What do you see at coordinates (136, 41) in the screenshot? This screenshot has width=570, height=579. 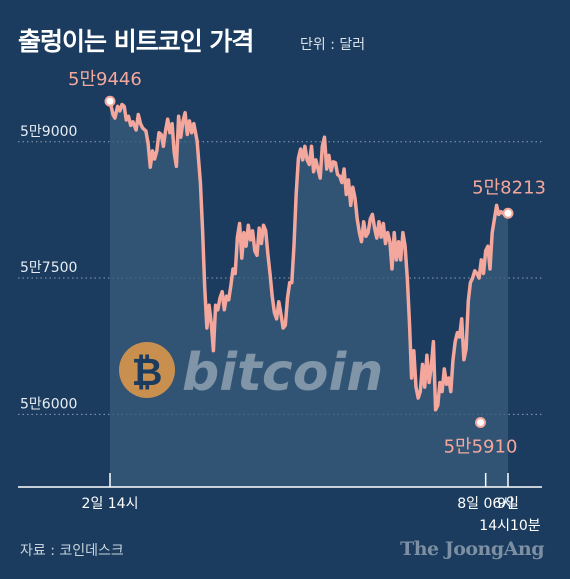 I see `chart-title: 출렁이는 비트코인 가격` at bounding box center [136, 41].